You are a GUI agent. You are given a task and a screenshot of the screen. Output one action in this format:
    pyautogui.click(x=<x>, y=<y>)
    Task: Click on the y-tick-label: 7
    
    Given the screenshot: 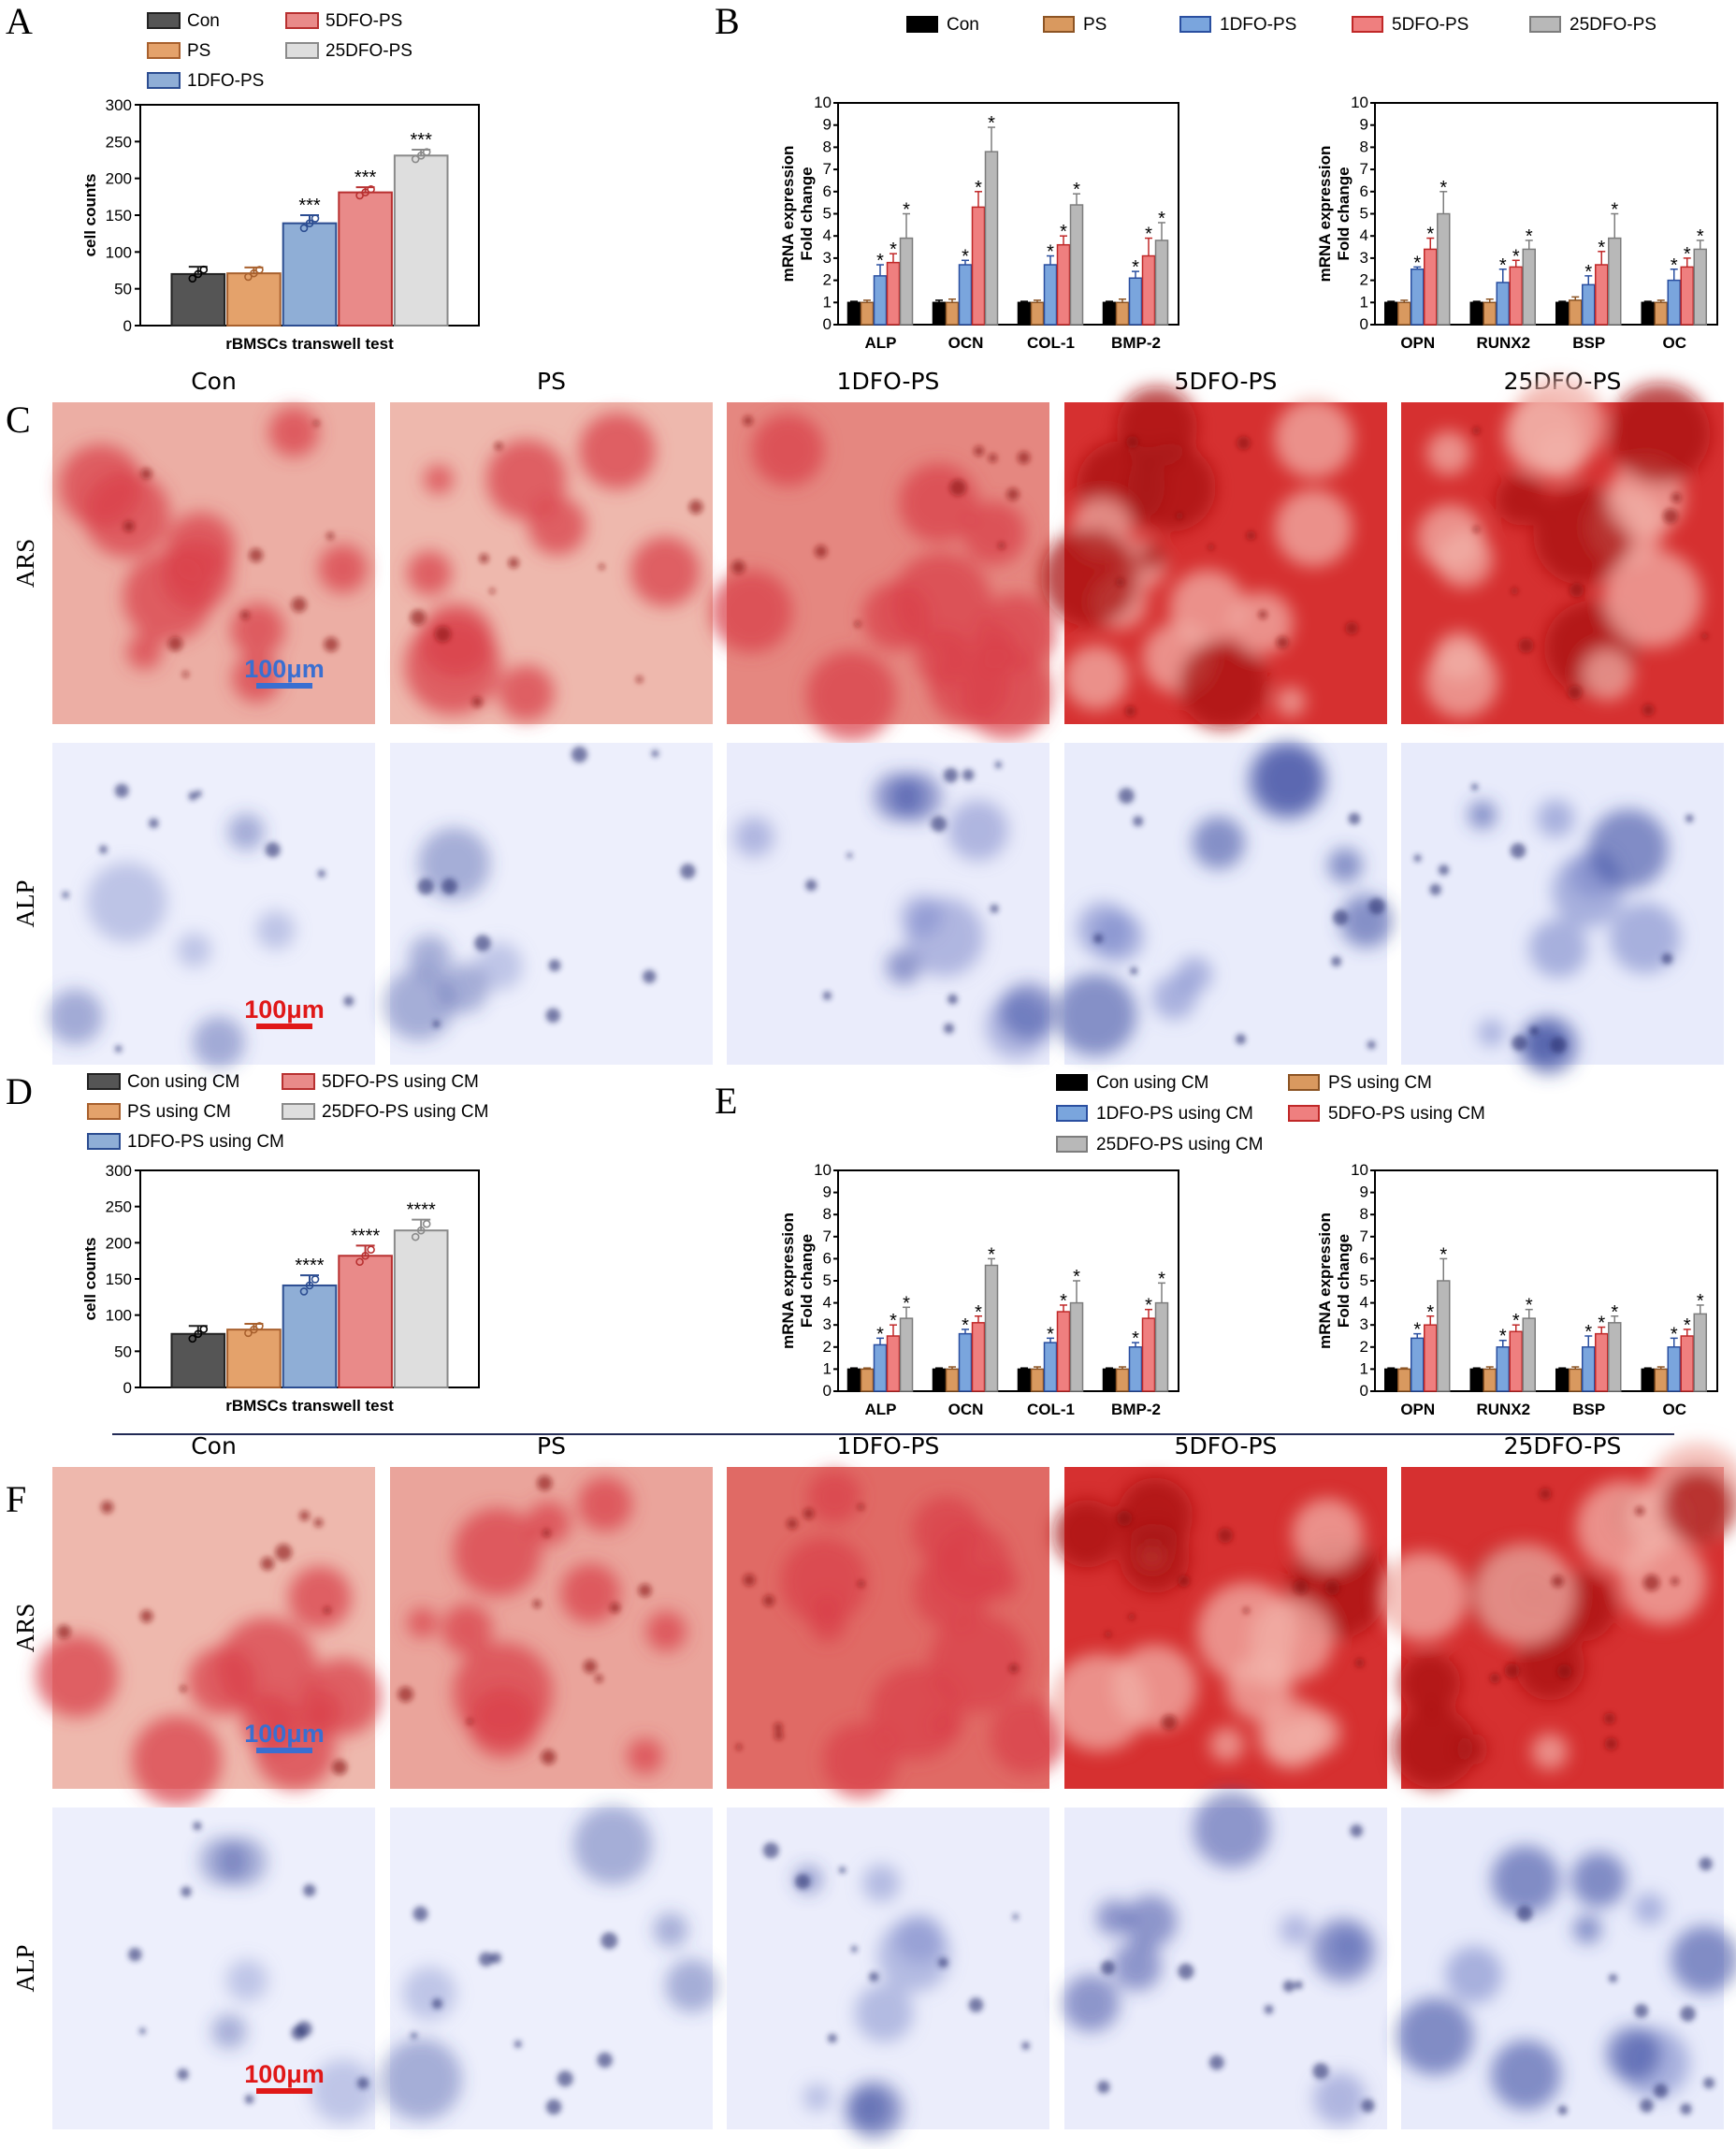 What is the action you would take?
    pyautogui.click(x=827, y=169)
    